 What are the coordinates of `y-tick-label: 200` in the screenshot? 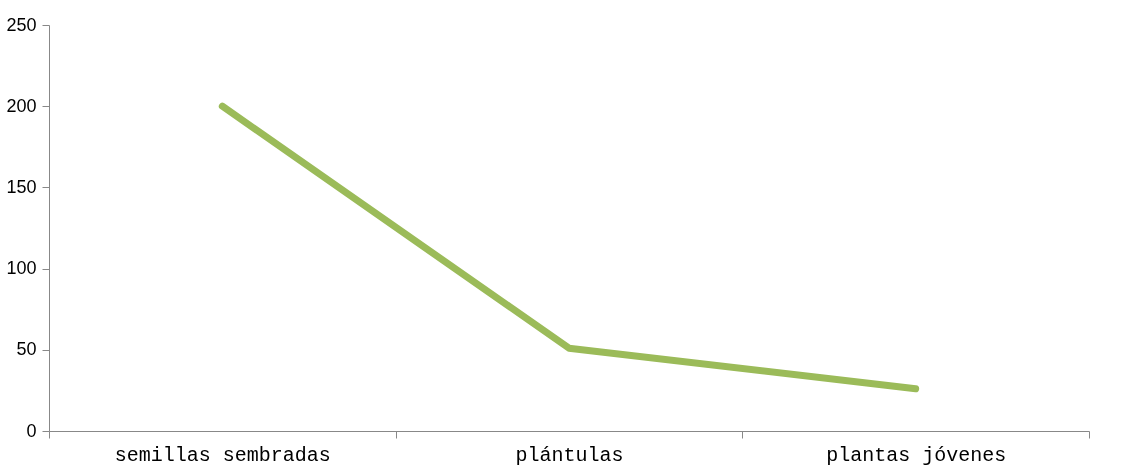 It's located at (21, 105).